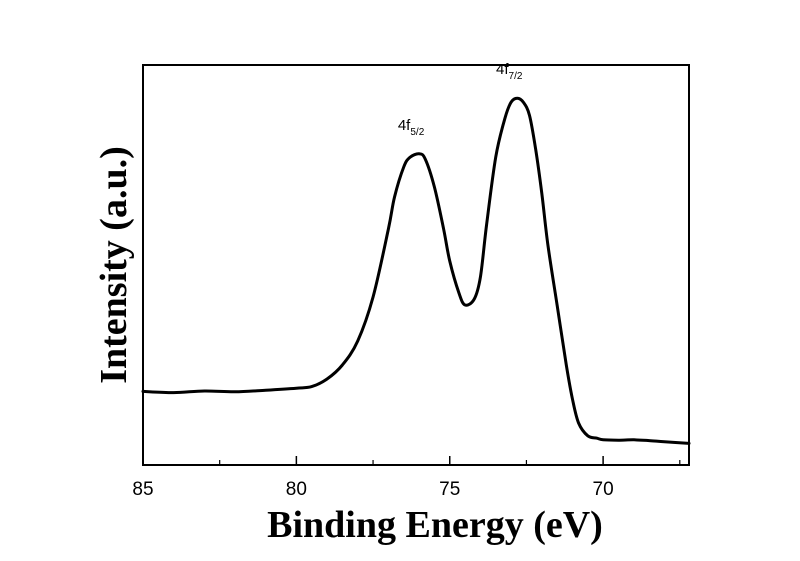 The height and width of the screenshot is (561, 800). I want to click on peak-annotations: 4f5/2 4f7/2, so click(460, 99).